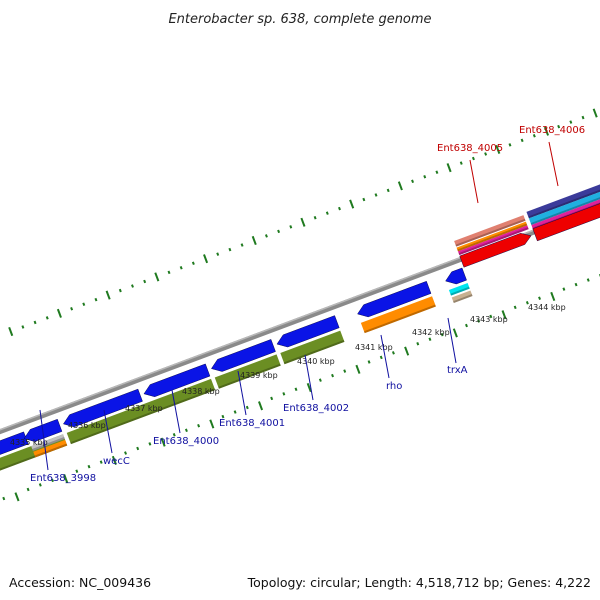 Image resolution: width=600 pixels, height=600 pixels. Describe the element at coordinates (144, 408) in the screenshot. I see `kbp-label: 4337 kbp` at that location.